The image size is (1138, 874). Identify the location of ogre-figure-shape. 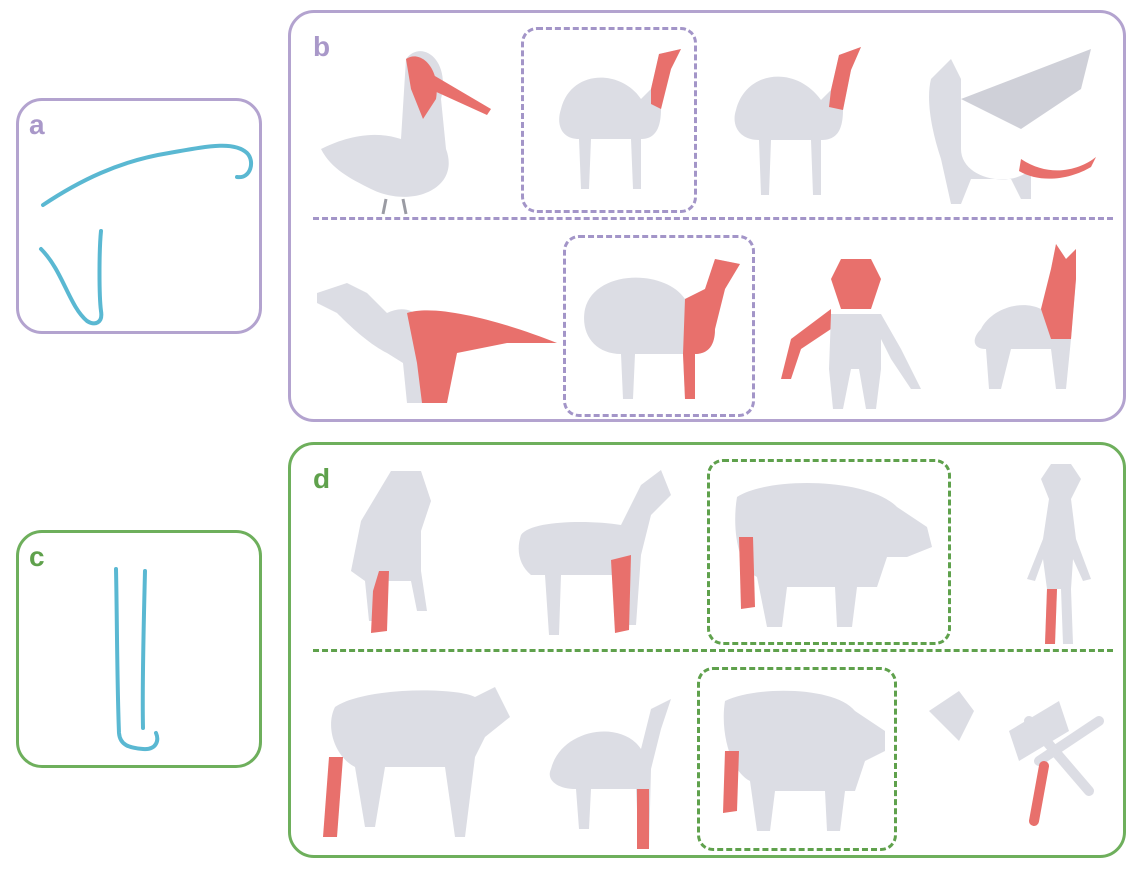
(851, 334).